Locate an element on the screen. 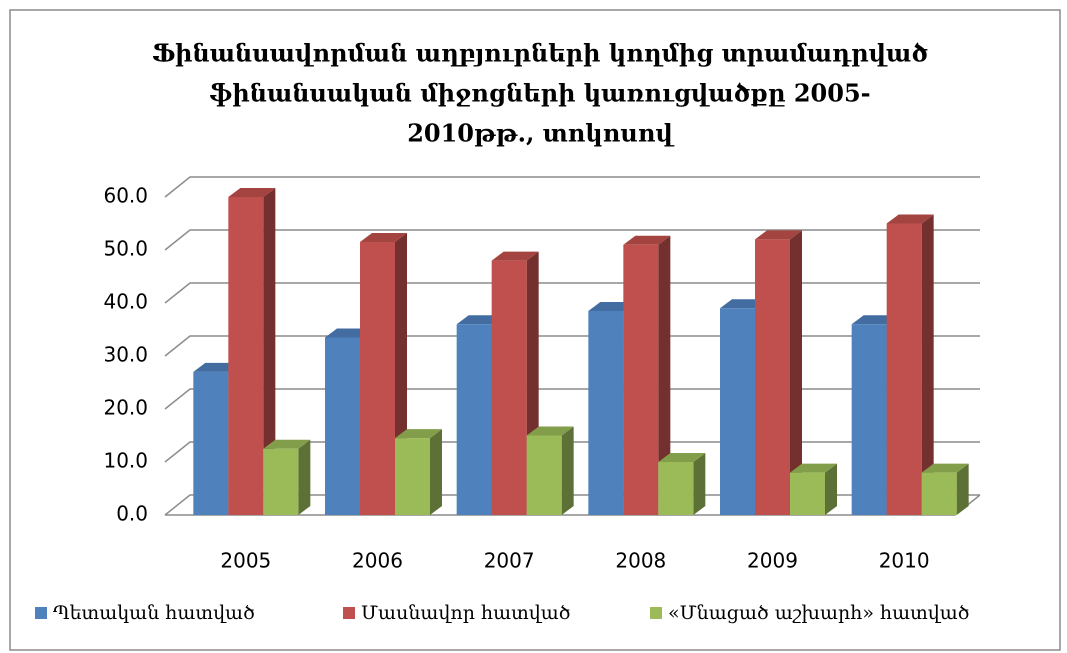 The image size is (1067, 653). y-tick-label: 50.0 is located at coordinates (125, 249).